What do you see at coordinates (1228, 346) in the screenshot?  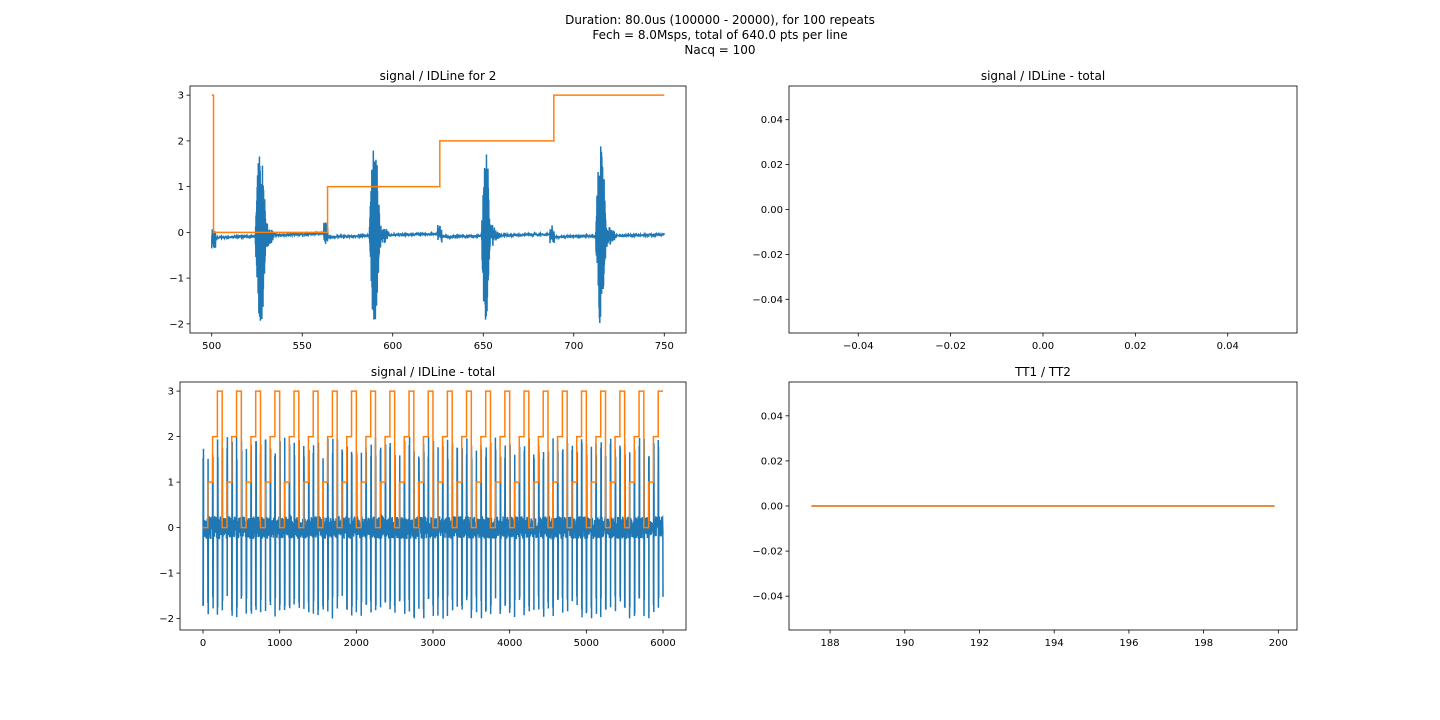 I see `x-tick-label: 0.04` at bounding box center [1228, 346].